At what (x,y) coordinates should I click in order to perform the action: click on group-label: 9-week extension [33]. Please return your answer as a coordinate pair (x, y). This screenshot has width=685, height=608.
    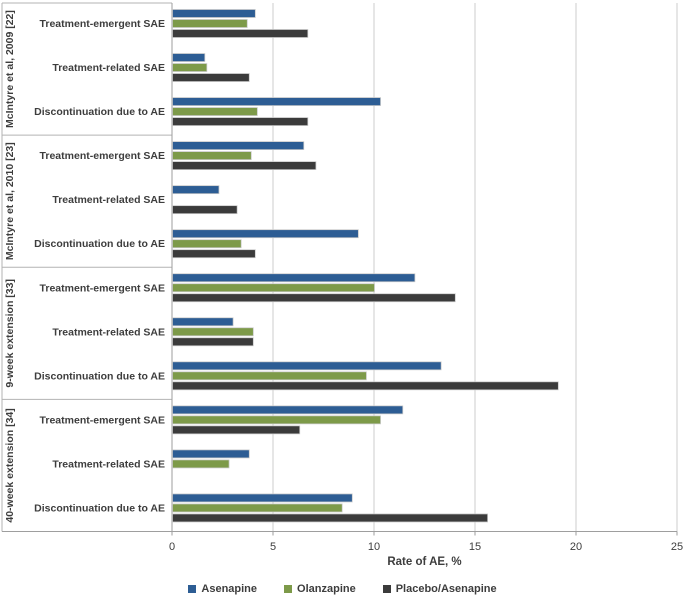
    Looking at the image, I should click on (10, 333).